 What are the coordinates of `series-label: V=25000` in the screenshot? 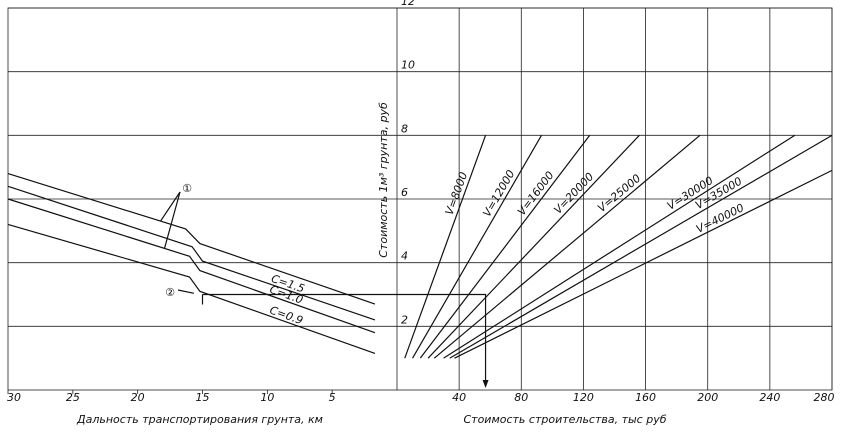 It's located at (619, 193).